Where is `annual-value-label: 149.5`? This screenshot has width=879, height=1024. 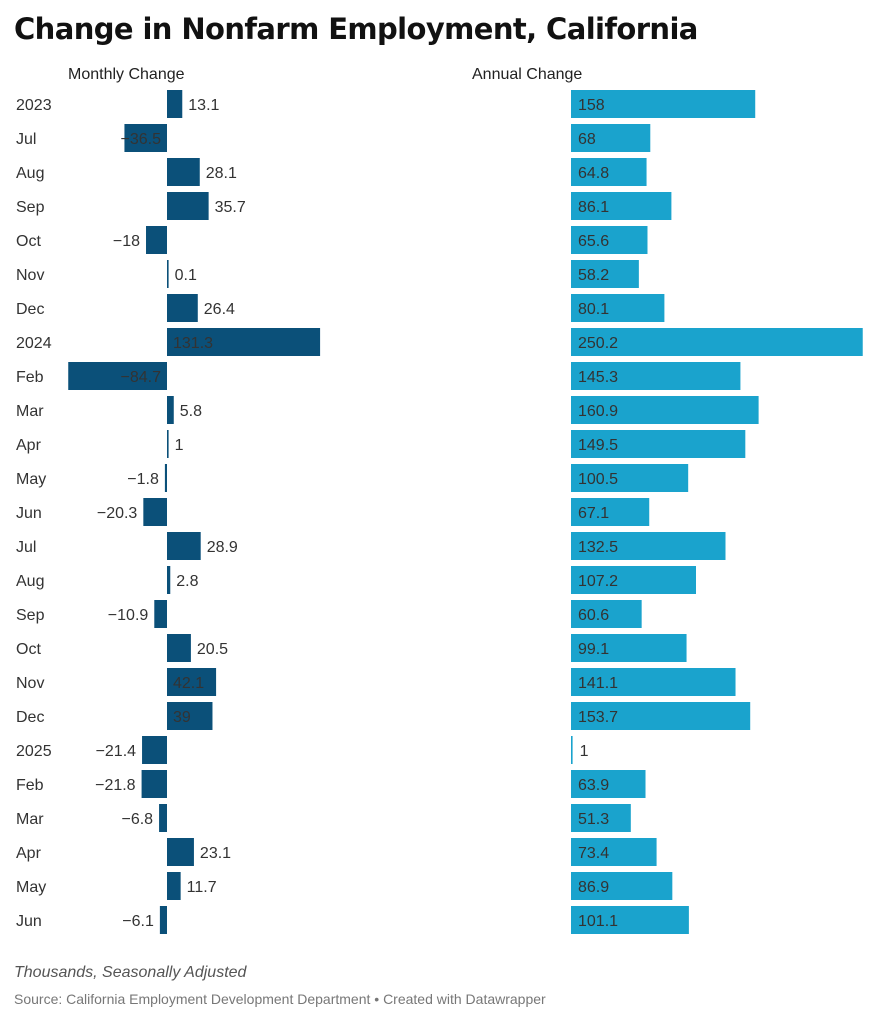
annual-value-label: 149.5 is located at coordinates (598, 445).